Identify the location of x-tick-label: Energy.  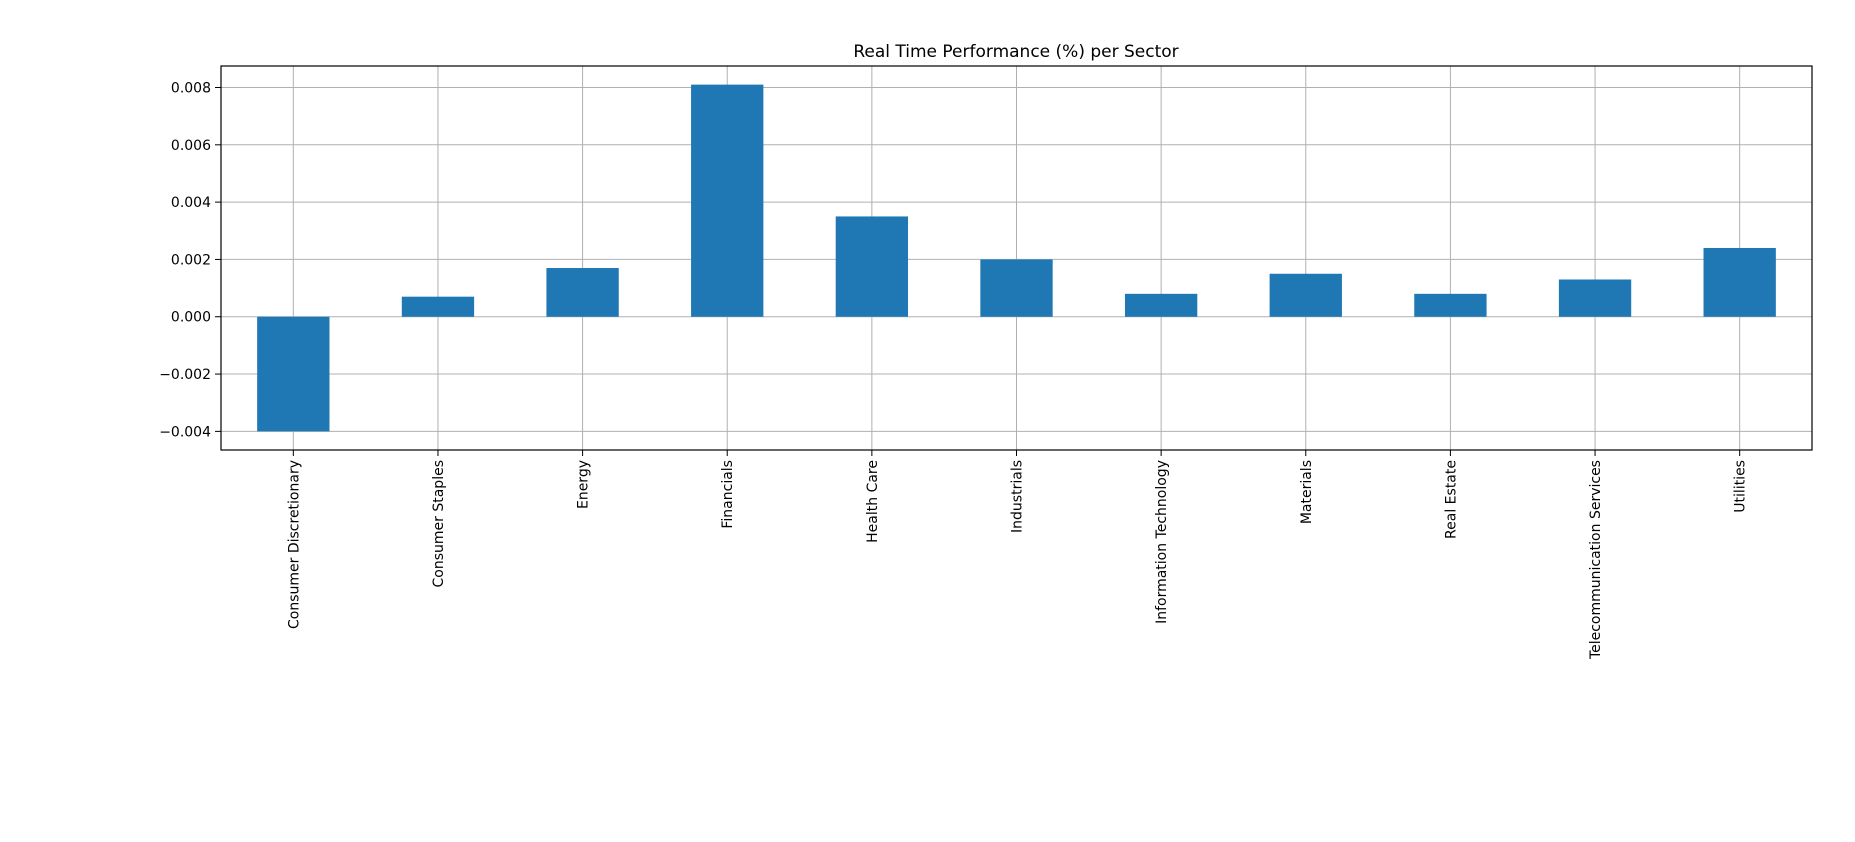
(584, 484).